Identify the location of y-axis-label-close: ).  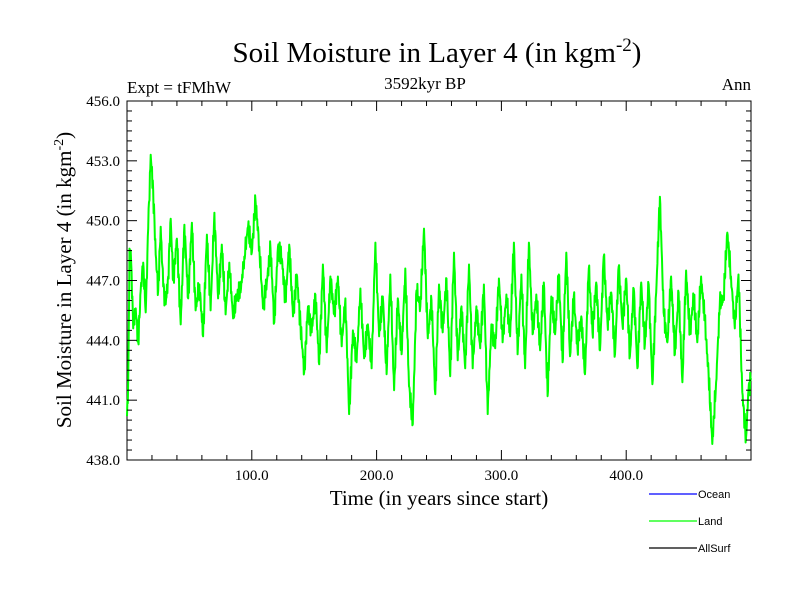
(64, 135).